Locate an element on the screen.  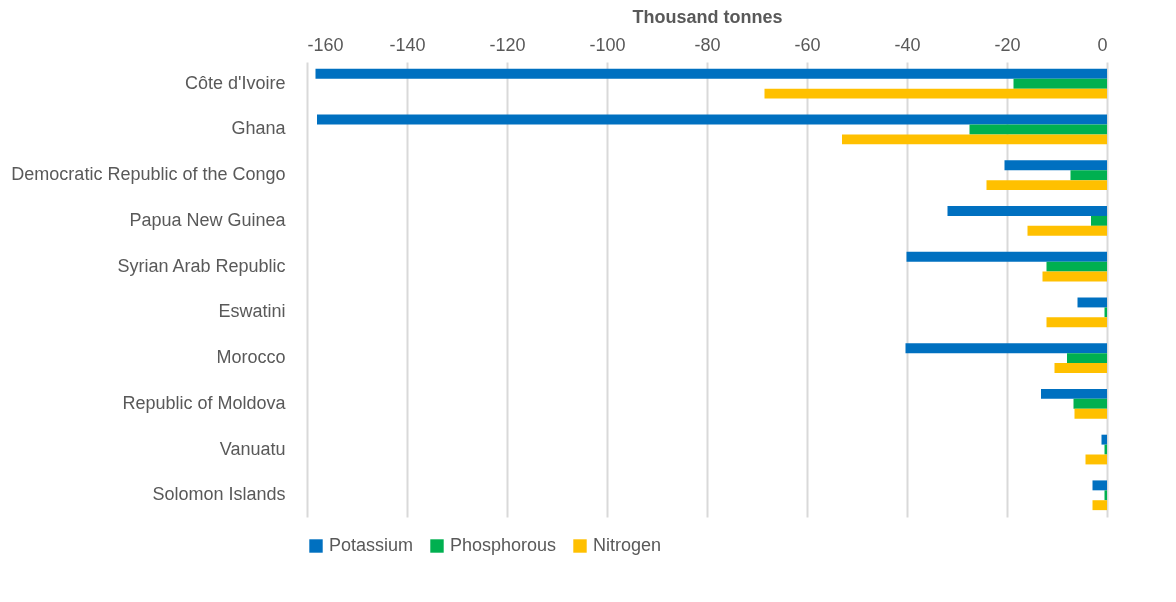
y-tick-label: Ghana is located at coordinates (259, 128).